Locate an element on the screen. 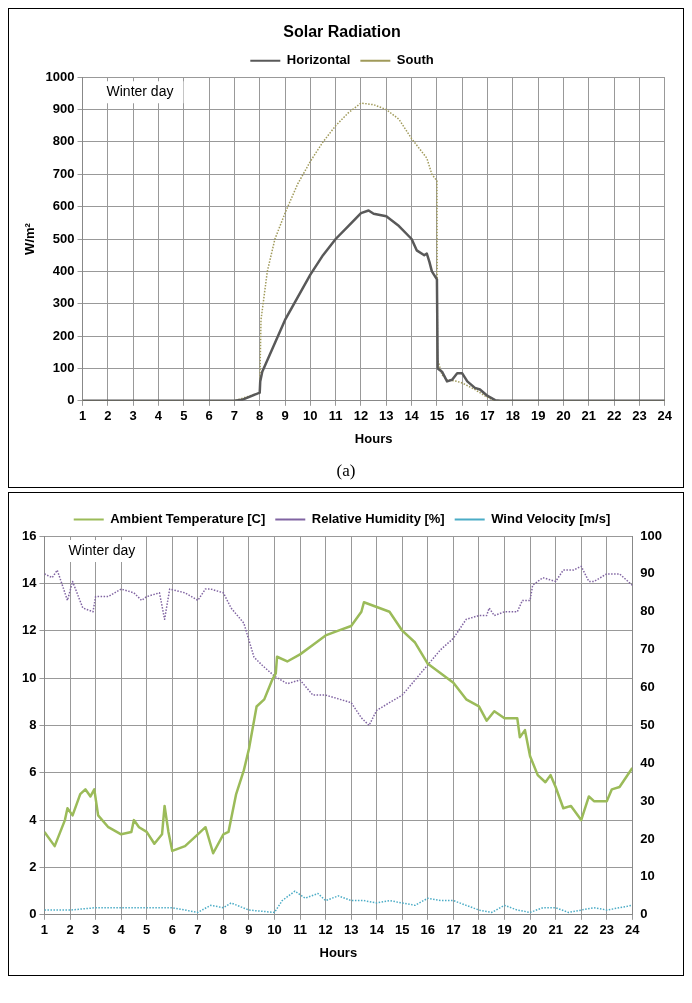 This screenshot has height=1003, width=692. legend-label: Ambient Temperature [C] is located at coordinates (188, 519).